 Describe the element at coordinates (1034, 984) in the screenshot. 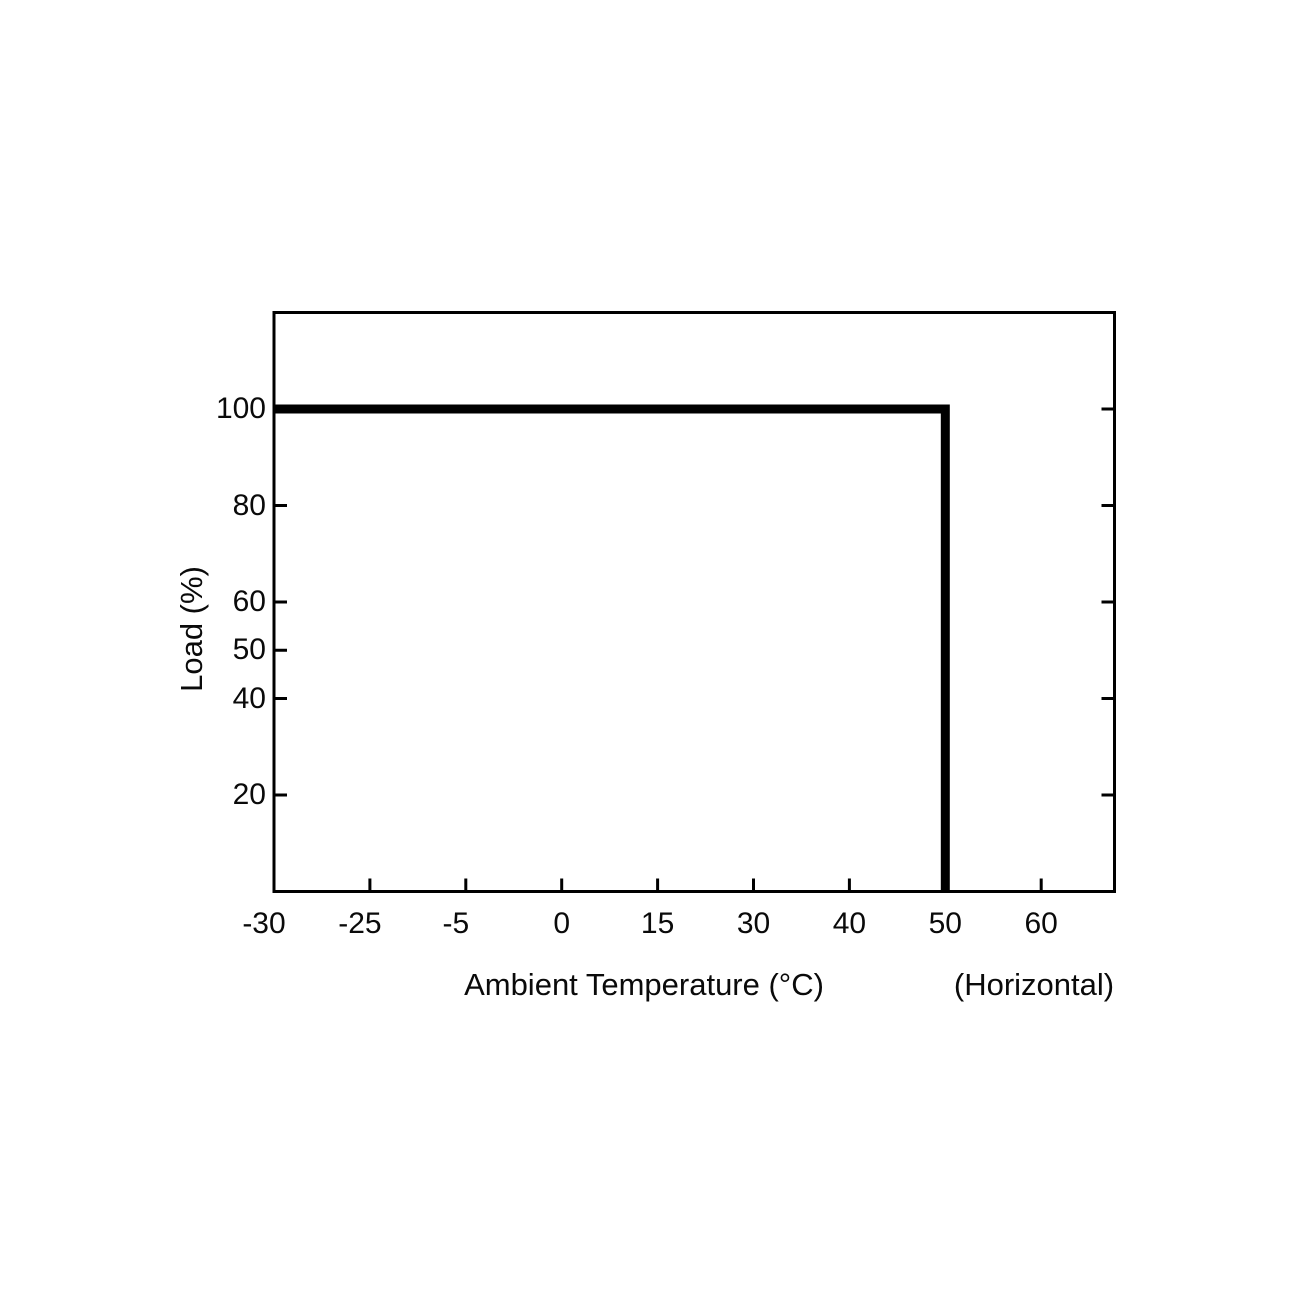

I see `x-axis-orientation-note: (Horizontal)` at that location.